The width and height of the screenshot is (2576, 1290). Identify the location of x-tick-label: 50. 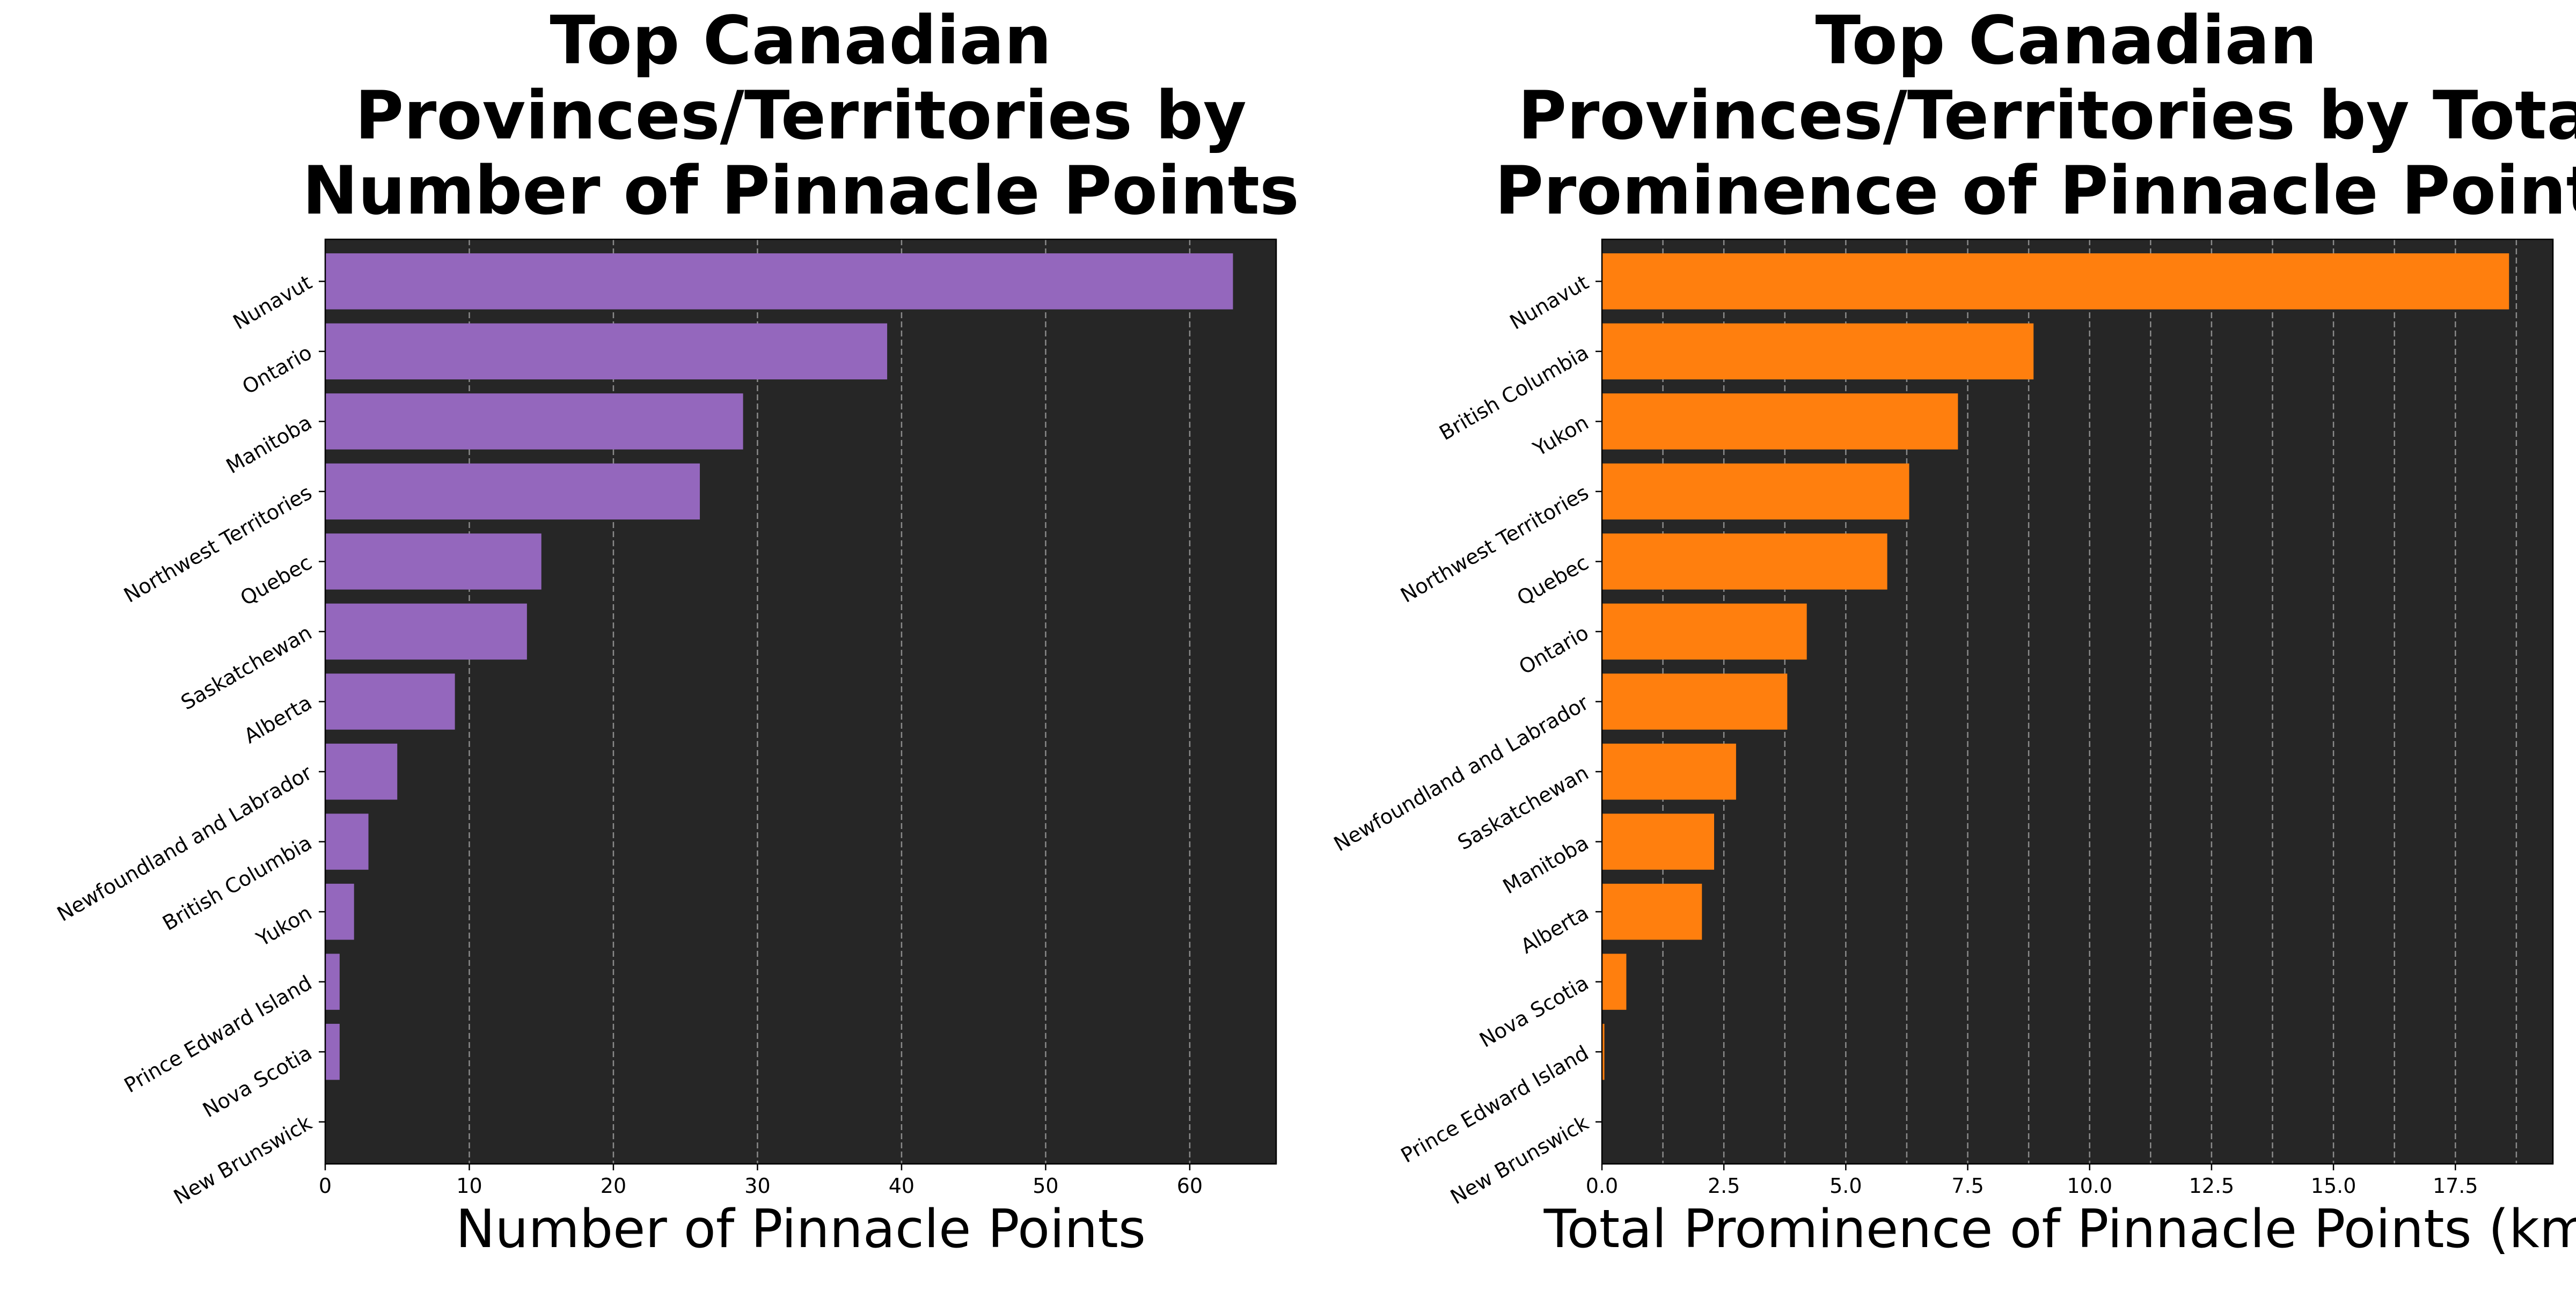
(1045, 1186).